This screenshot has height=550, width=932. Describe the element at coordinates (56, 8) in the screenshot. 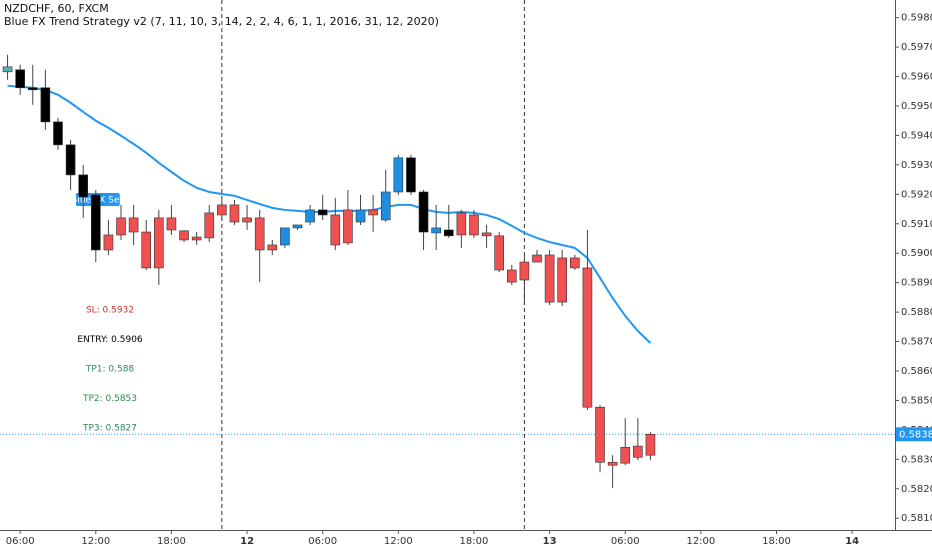

I see `chart-title: NZDCHF, 60, FXCM` at that location.